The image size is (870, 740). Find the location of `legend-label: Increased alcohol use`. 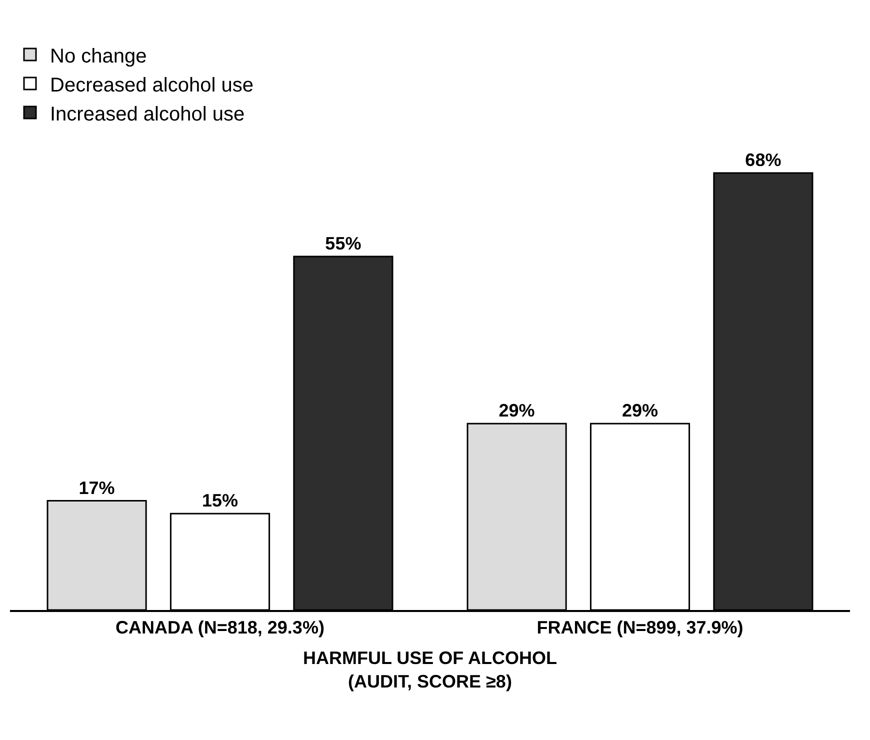

legend-label: Increased alcohol use is located at coordinates (147, 114).